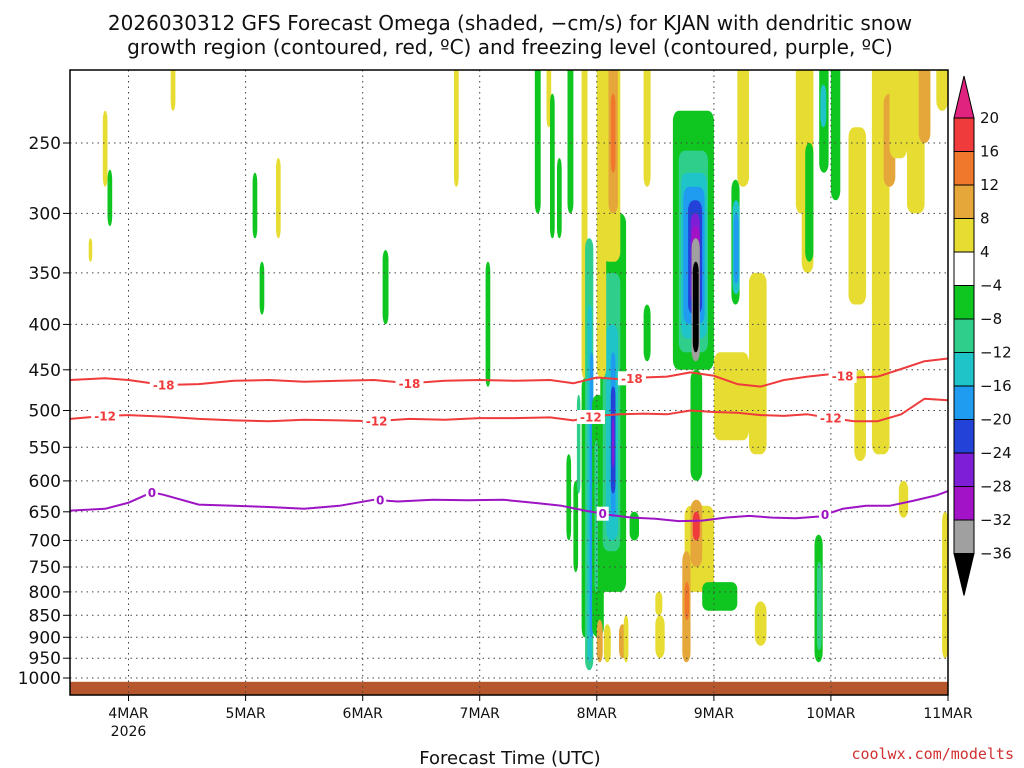 This screenshot has height=768, width=1024. What do you see at coordinates (45, 616) in the screenshot?
I see `y-tick-label-850: 850` at bounding box center [45, 616].